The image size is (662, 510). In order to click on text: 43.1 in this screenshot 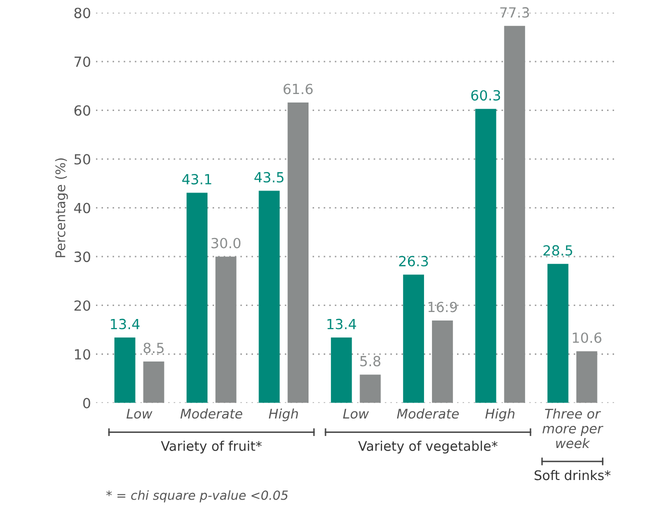, I will do `click(197, 179)`.